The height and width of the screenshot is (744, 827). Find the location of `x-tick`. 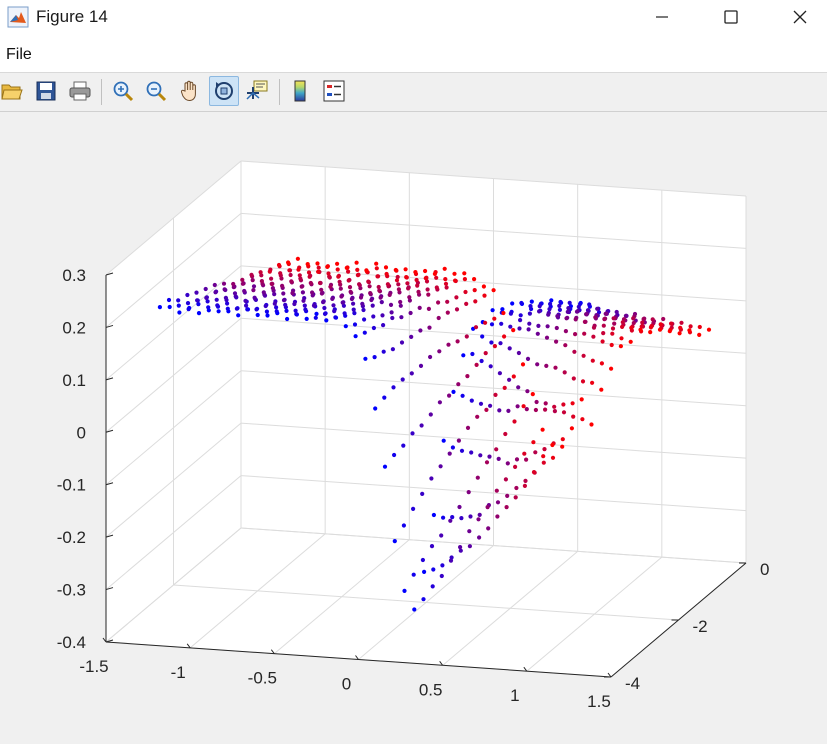

x-tick is located at coordinates (525, 669).